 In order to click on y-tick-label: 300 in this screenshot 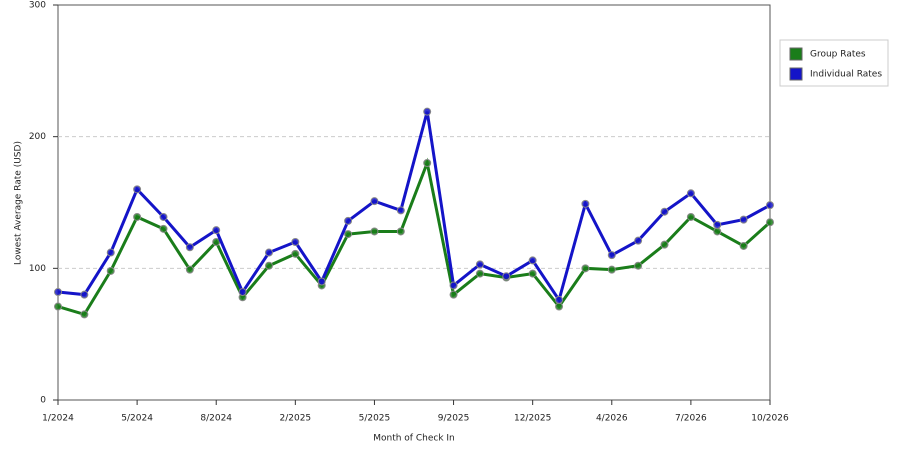, I will do `click(37, 6)`.